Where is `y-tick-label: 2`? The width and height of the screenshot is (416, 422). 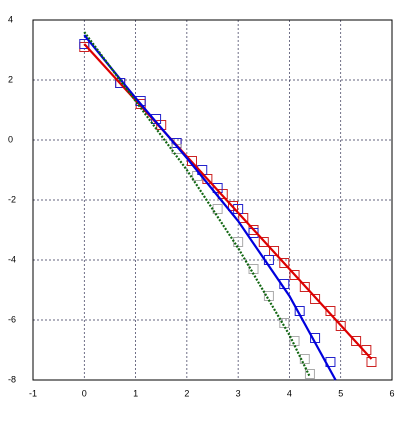
y-tick-label: 2 is located at coordinates (10, 79).